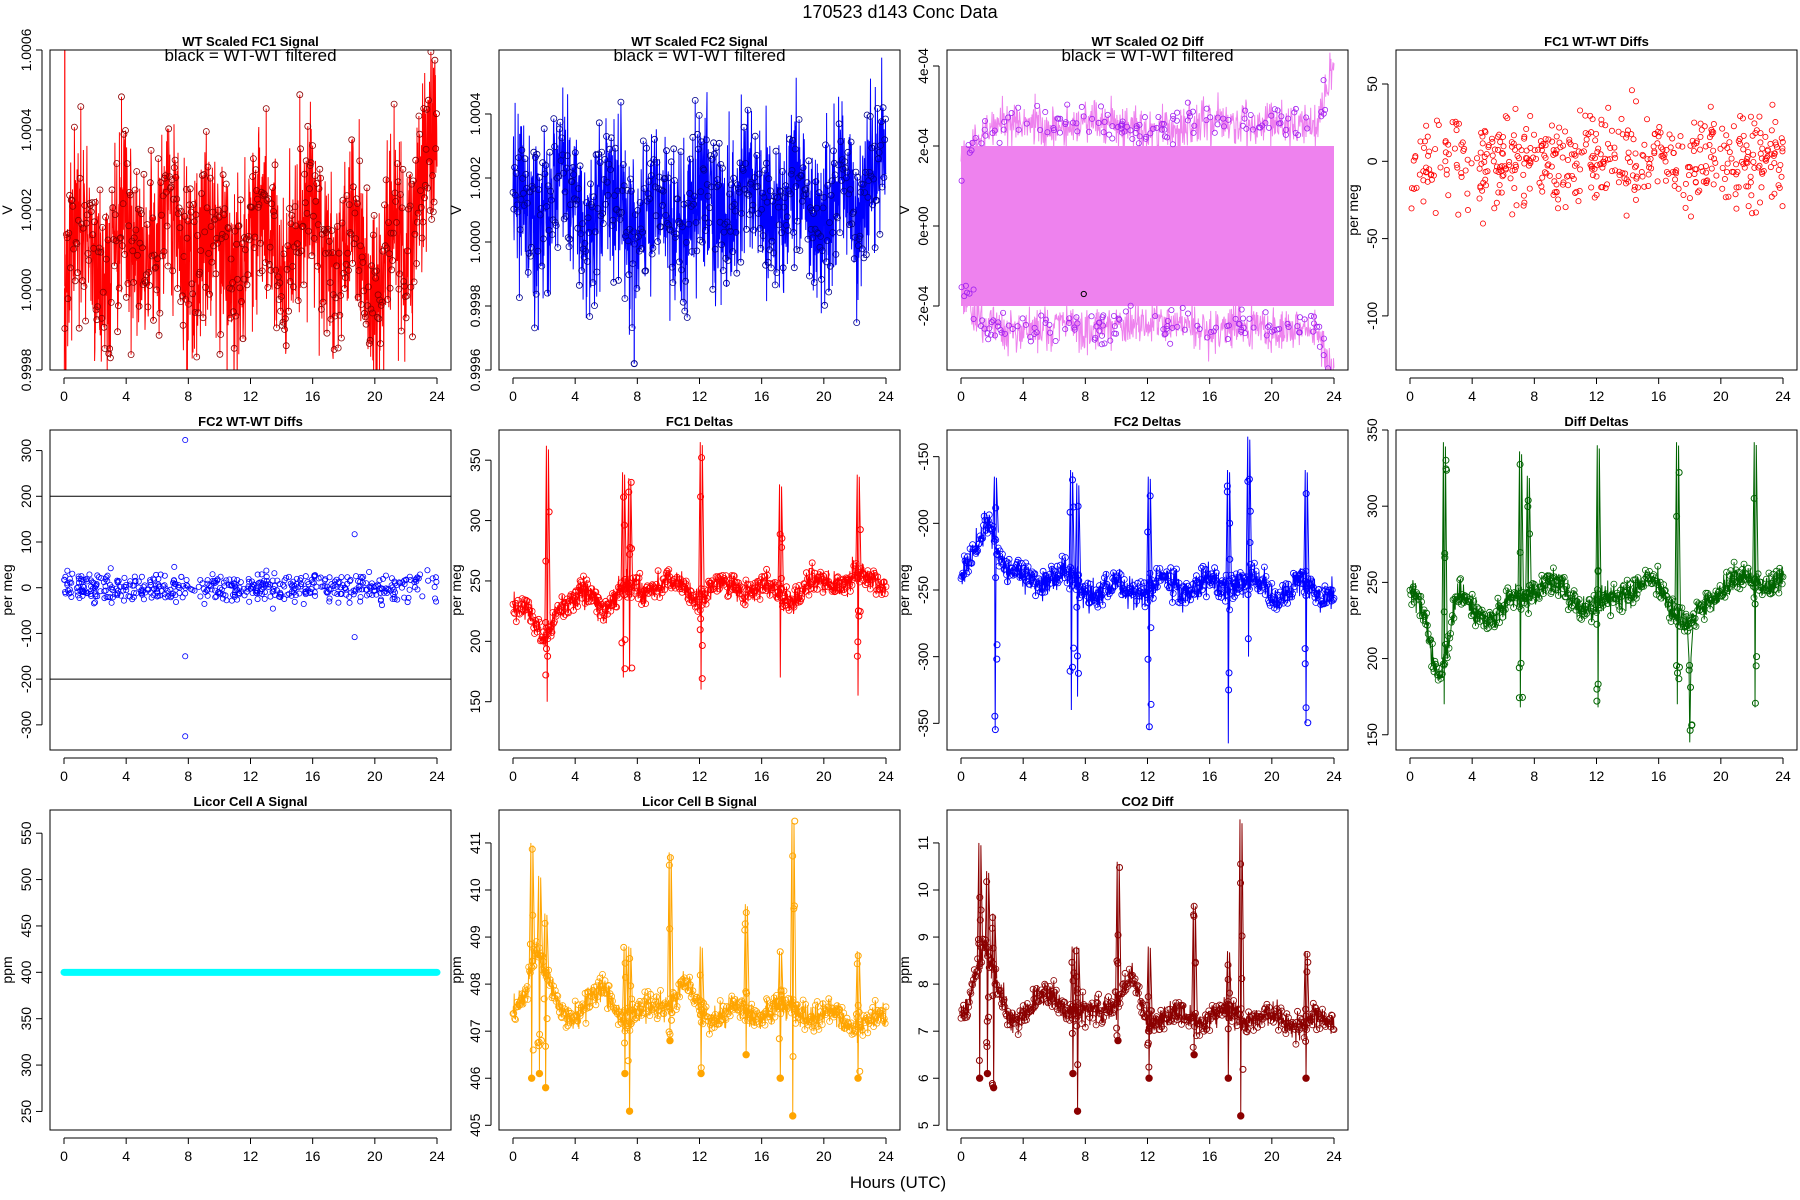 The width and height of the screenshot is (1800, 1200). Describe the element at coordinates (26, 49) in the screenshot. I see `y-tick-label: 1.0006` at that location.